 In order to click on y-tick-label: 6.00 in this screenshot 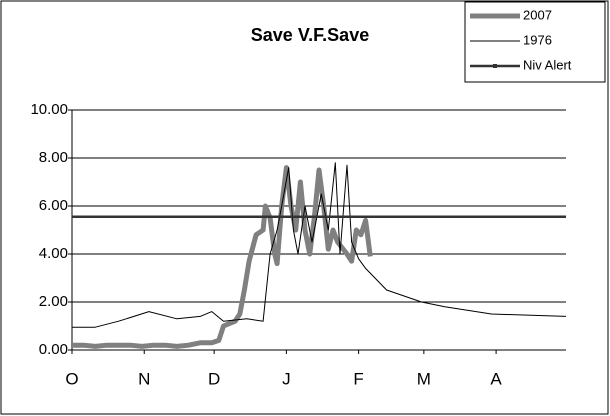, I will do `click(53, 205)`.